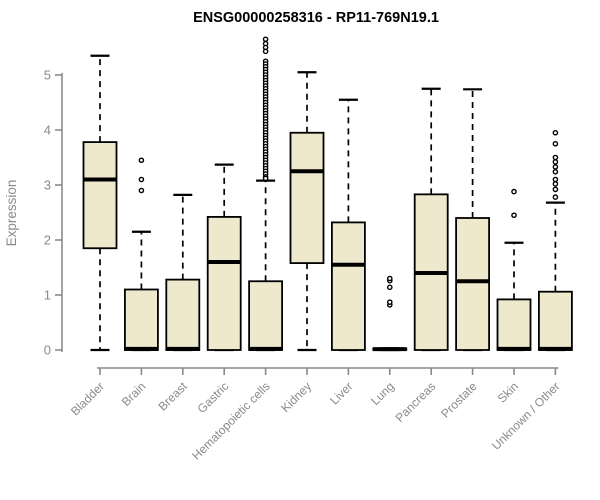  What do you see at coordinates (390, 313) in the screenshot?
I see `boxplot-lung` at bounding box center [390, 313].